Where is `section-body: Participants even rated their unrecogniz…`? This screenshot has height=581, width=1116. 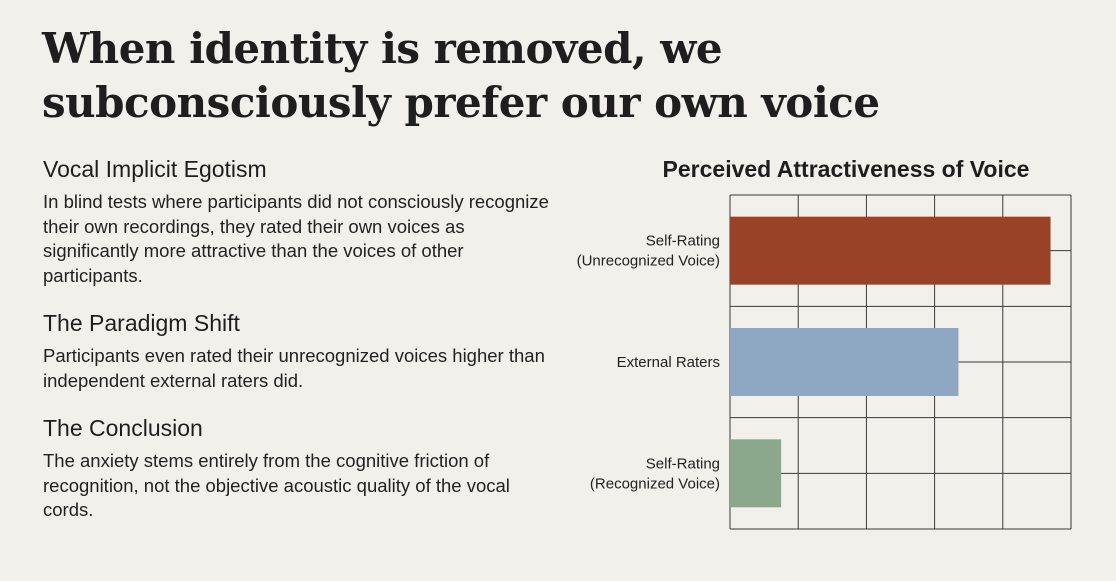
section-body: Participants even rated their unrecogniz… is located at coordinates (294, 368).